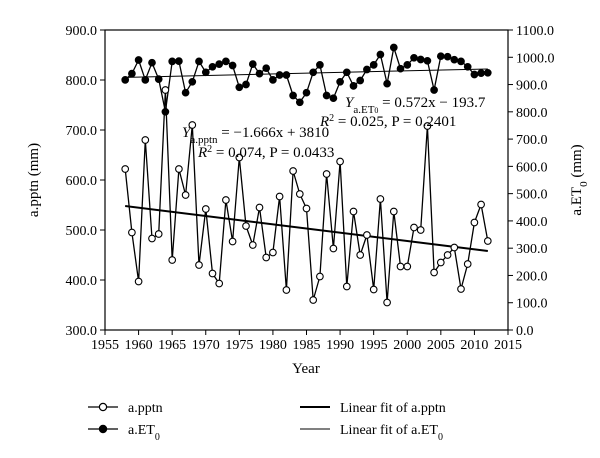 The width and height of the screenshot is (600, 458). Describe the element at coordinates (82, 281) in the screenshot. I see `y-left-tick-label: 400.0` at that location.